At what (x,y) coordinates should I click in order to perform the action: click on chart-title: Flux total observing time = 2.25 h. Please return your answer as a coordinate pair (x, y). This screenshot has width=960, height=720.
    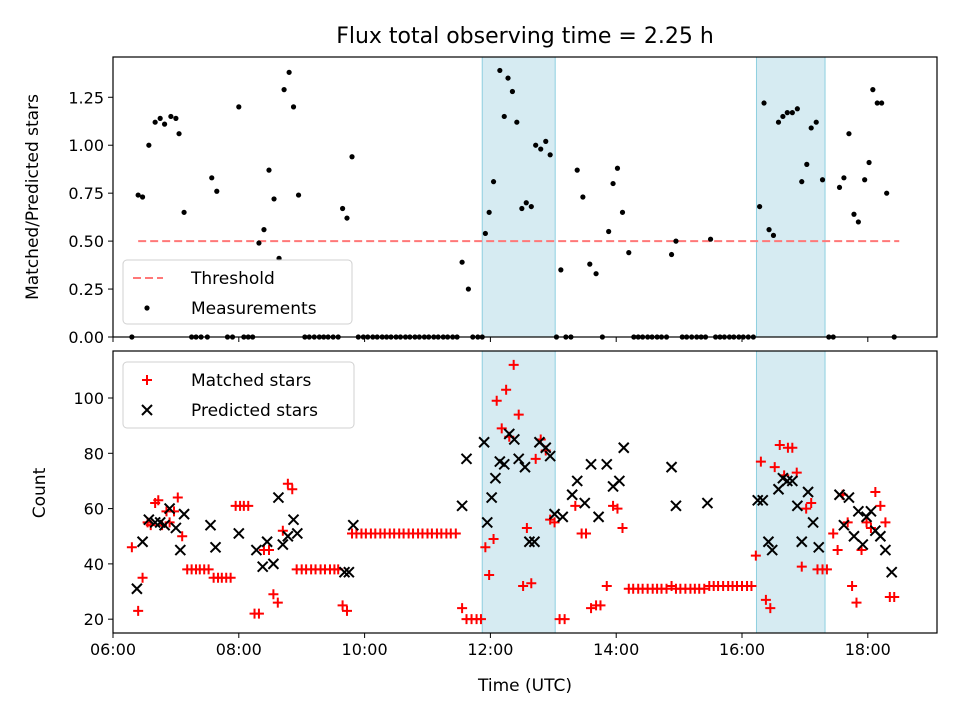
    Looking at the image, I should click on (525, 36).